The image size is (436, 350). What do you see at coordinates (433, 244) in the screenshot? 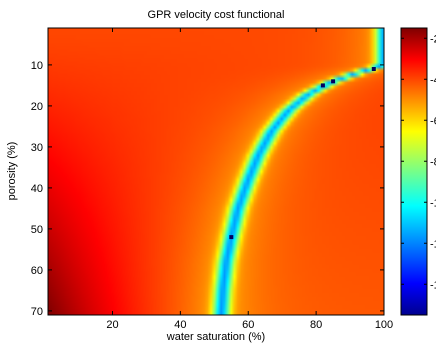
I see `colorbar-tick-label: -12` at bounding box center [433, 244].